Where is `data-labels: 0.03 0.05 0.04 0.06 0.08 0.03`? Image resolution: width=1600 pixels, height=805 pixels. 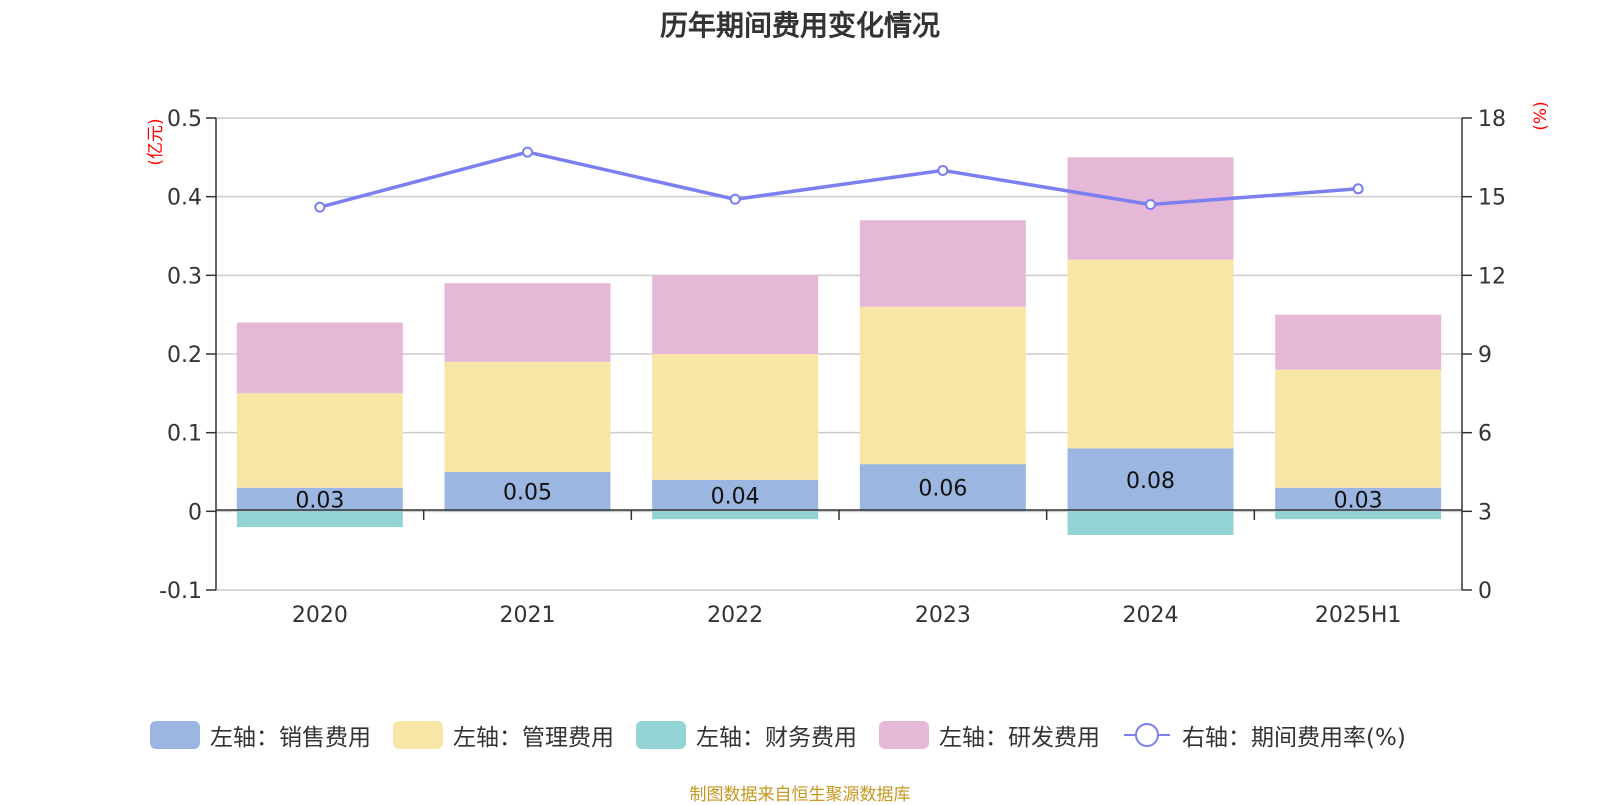 data-labels: 0.03 0.05 0.04 0.06 0.08 0.03 is located at coordinates (838, 491).